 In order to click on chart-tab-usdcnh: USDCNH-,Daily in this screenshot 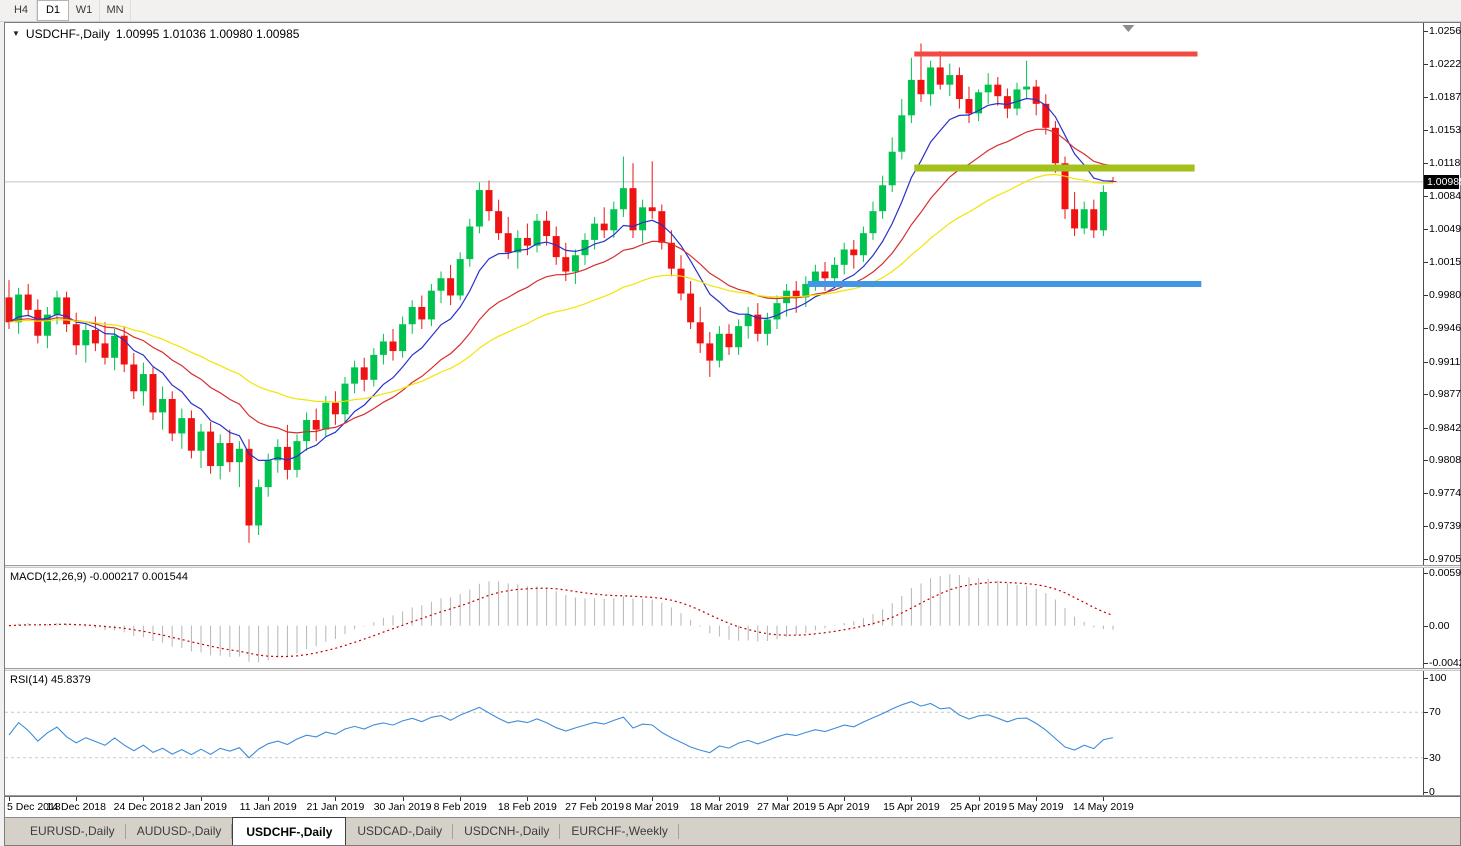, I will do `click(507, 831)`.